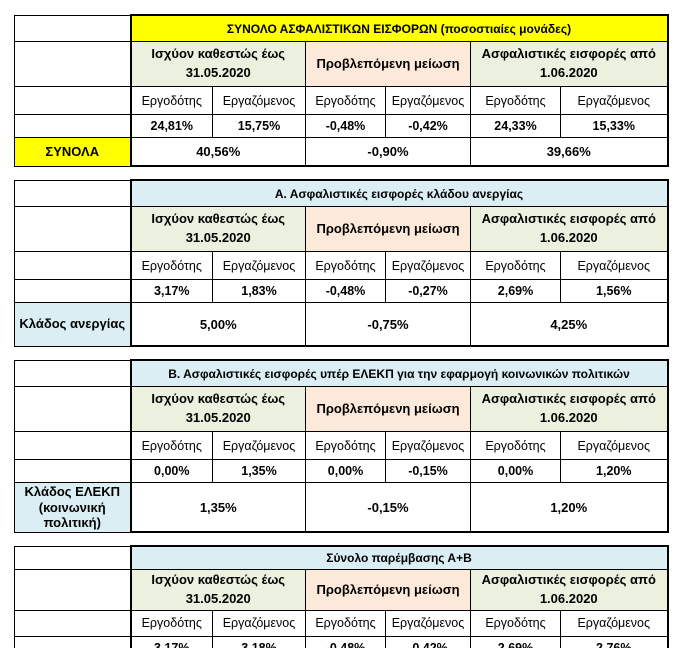 The width and height of the screenshot is (683, 648). What do you see at coordinates (569, 152) in the screenshot?
I see `total-cell: 39,66%` at bounding box center [569, 152].